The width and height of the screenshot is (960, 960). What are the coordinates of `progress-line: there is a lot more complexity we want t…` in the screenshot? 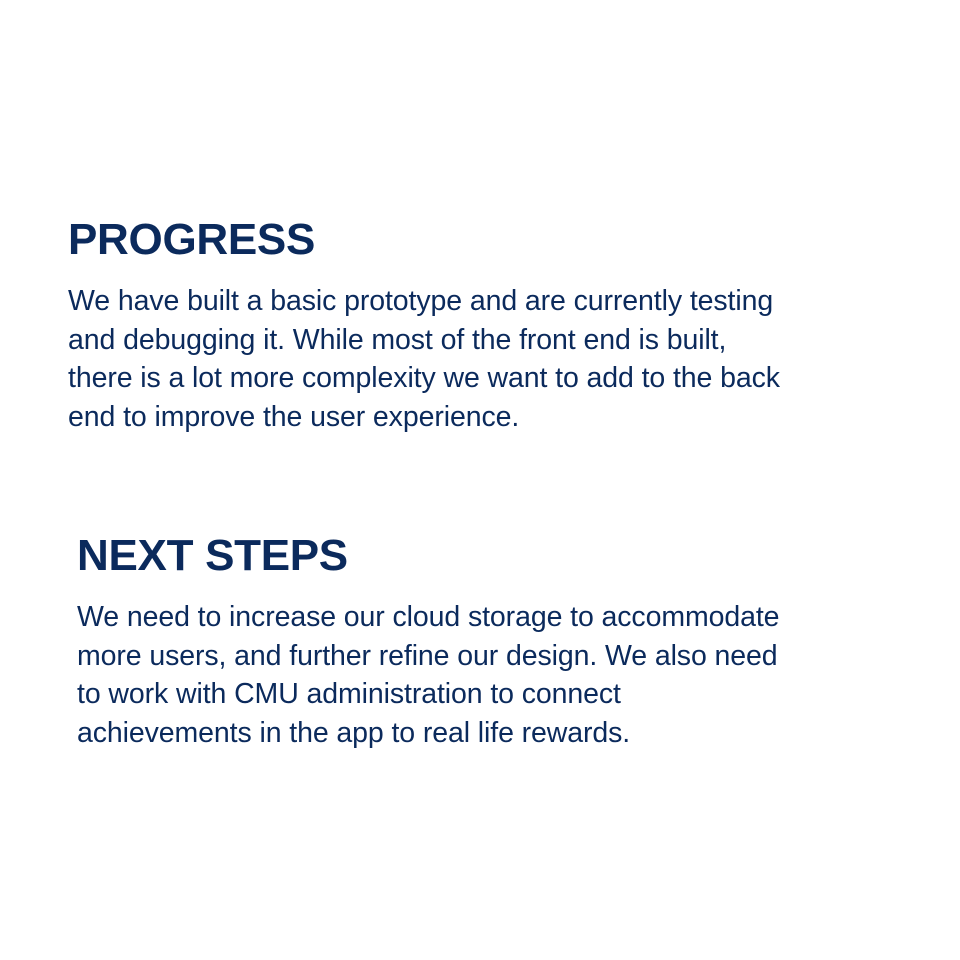 It's located at (424, 378).